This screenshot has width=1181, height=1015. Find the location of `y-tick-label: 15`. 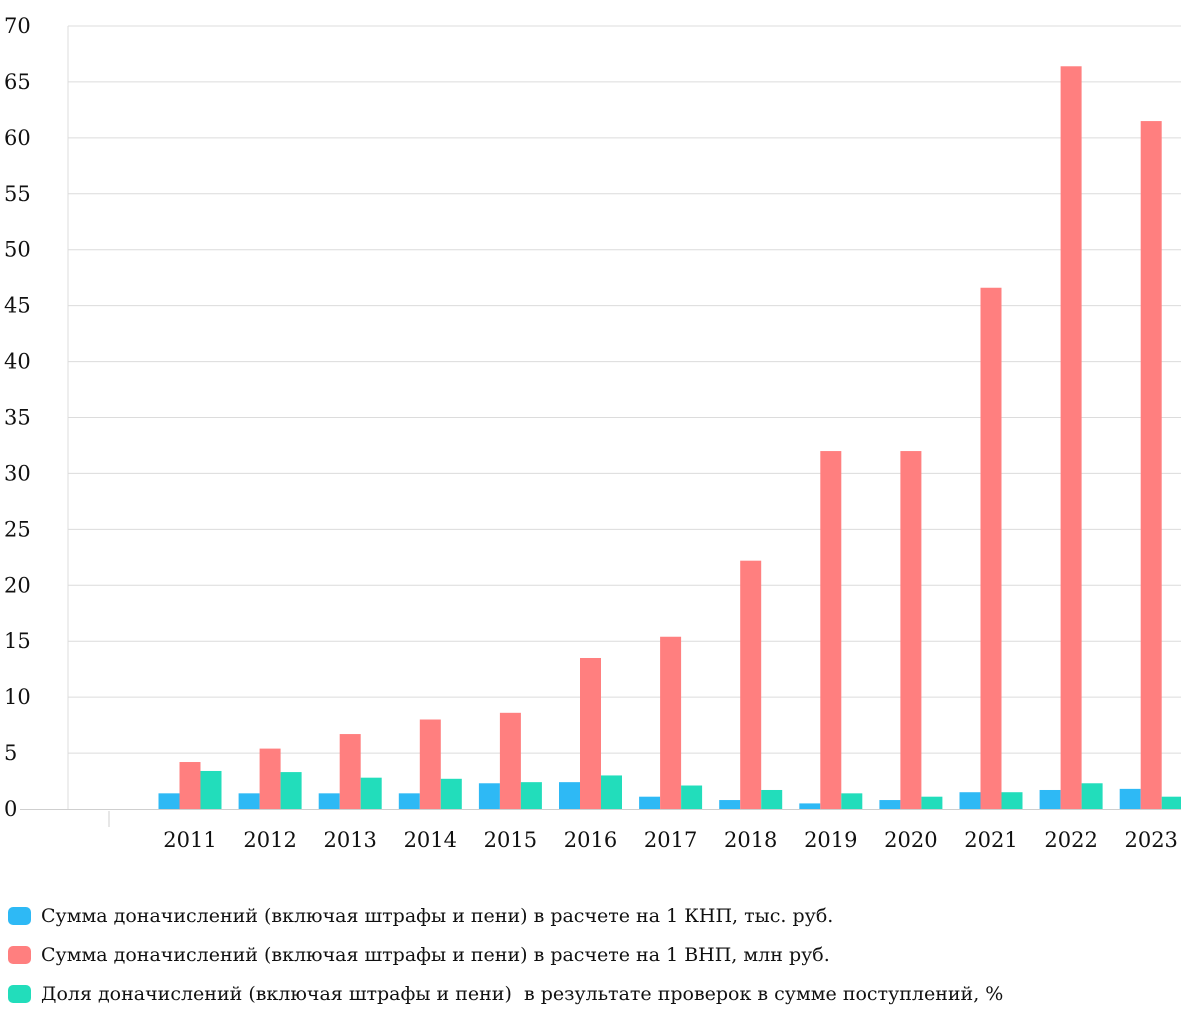

y-tick-label: 15 is located at coordinates (17, 641).